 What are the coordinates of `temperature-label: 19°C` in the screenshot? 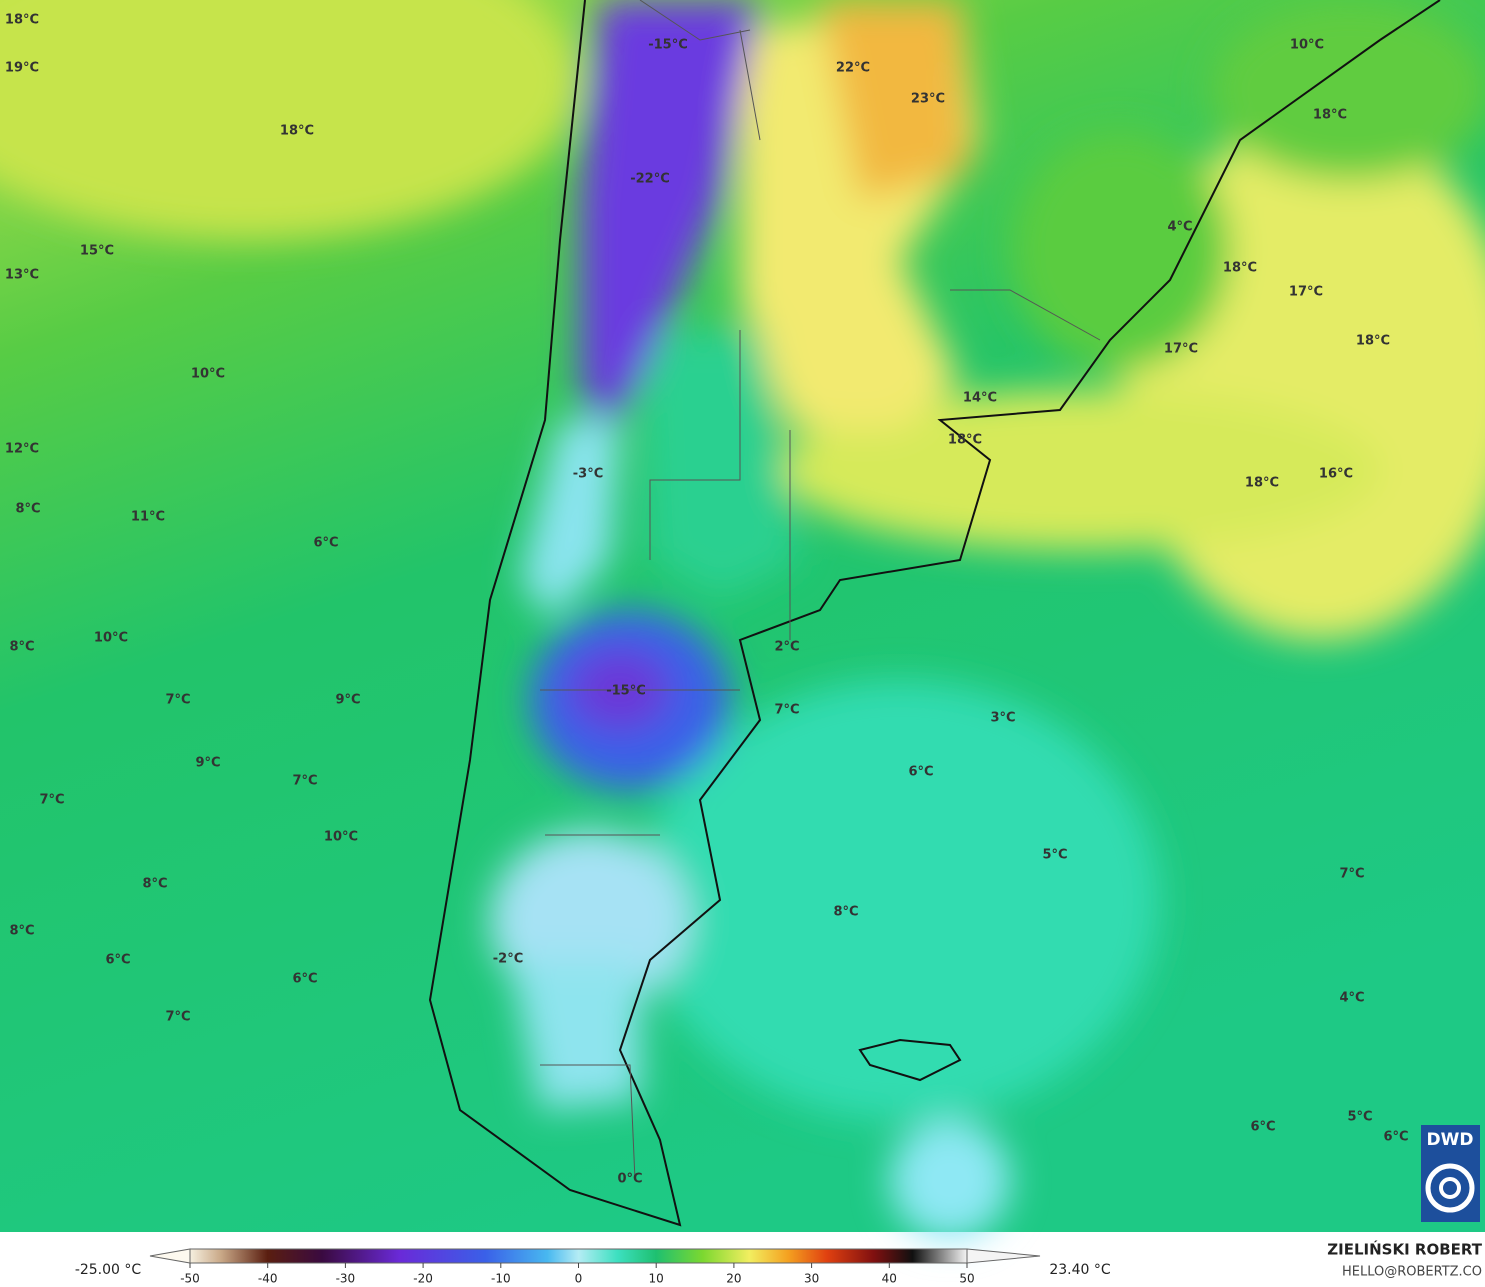 It's located at (22, 68).